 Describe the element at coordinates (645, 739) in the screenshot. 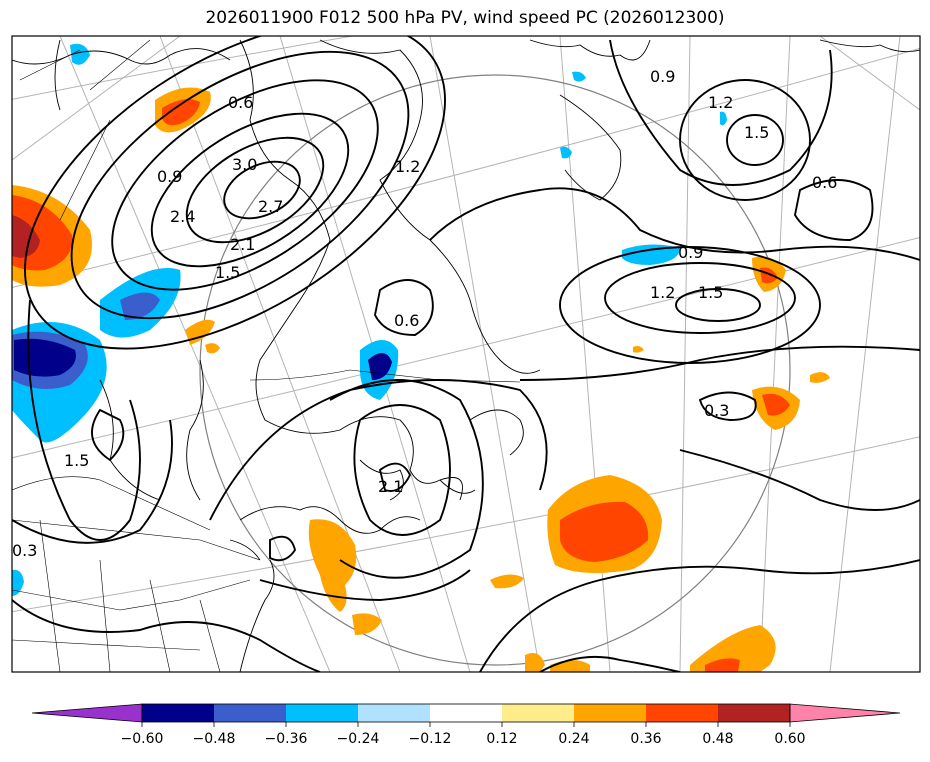

I see `colorbar-tick-label: 0.36` at that location.